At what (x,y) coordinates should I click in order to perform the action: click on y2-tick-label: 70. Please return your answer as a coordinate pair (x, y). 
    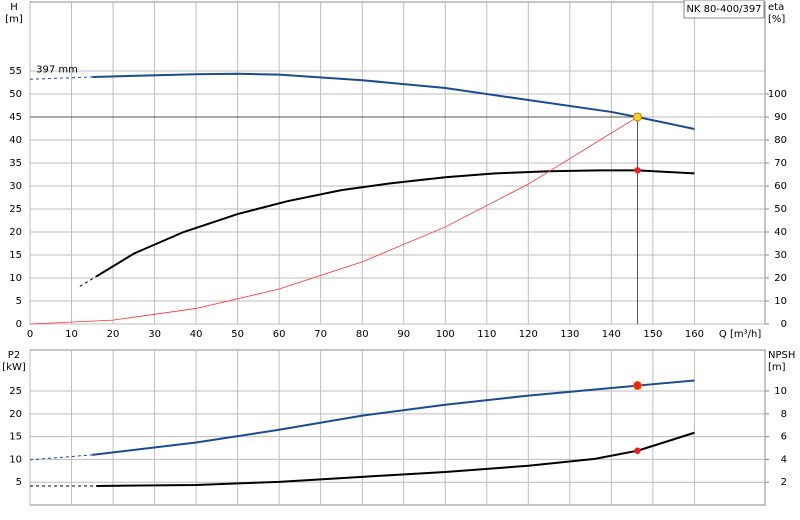
    Looking at the image, I should click on (780, 163).